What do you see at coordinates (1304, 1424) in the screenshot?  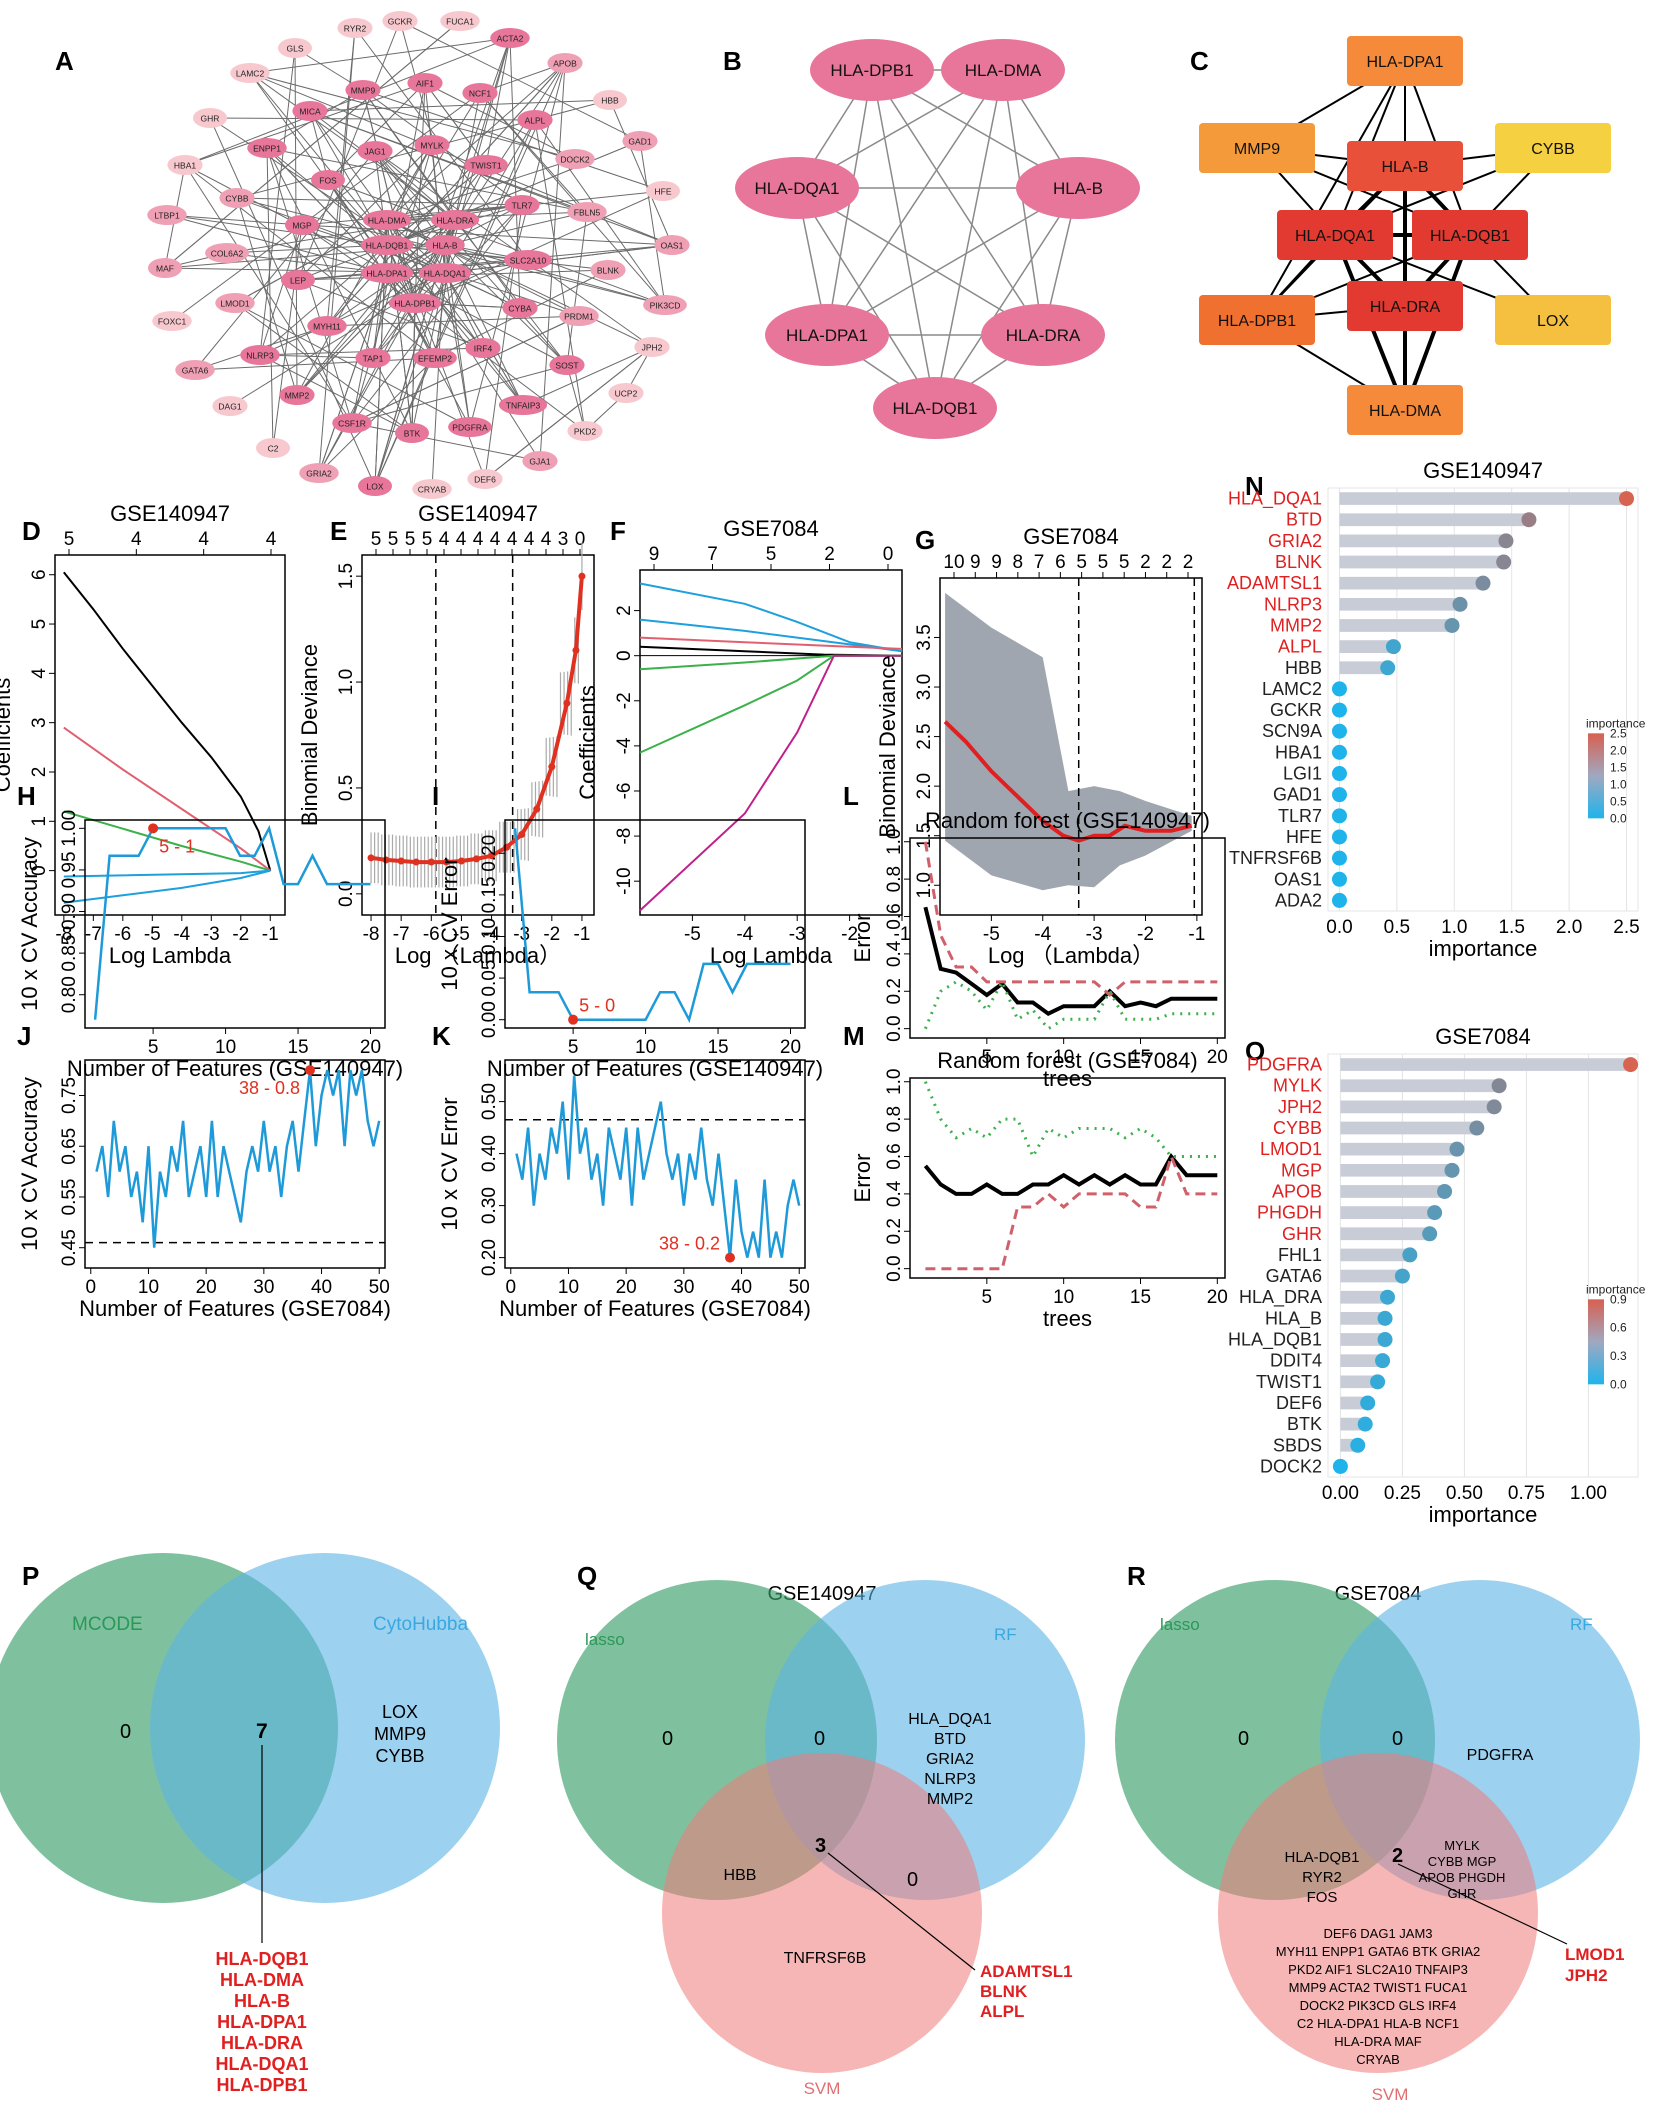 I see `gene-label: BTK` at bounding box center [1304, 1424].